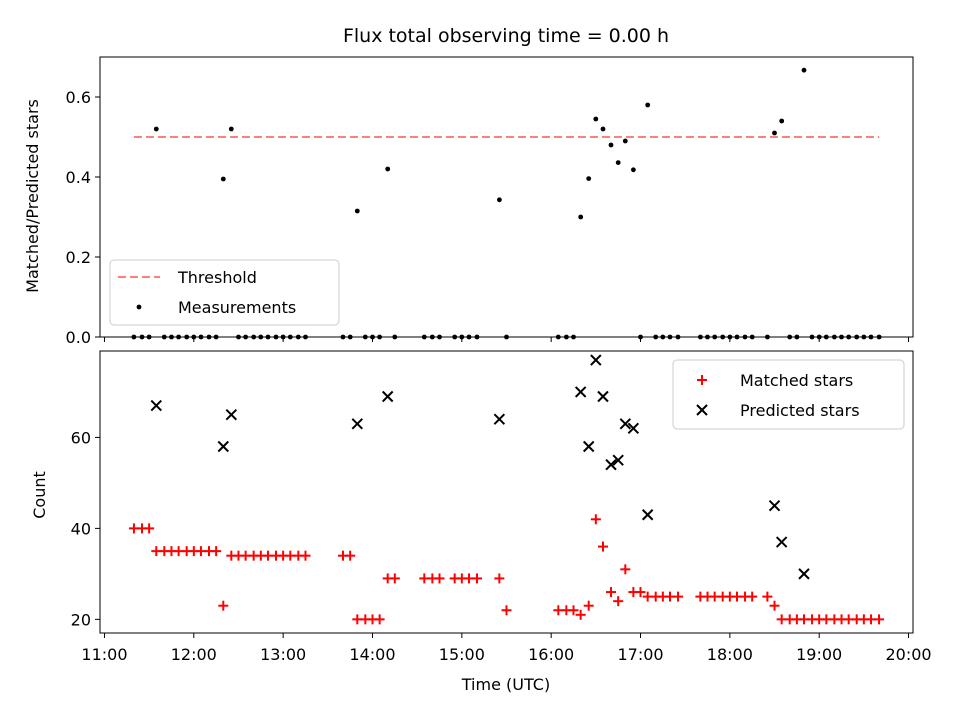 Image resolution: width=960 pixels, height=720 pixels. I want to click on legend-measurements-swatch, so click(139, 307).